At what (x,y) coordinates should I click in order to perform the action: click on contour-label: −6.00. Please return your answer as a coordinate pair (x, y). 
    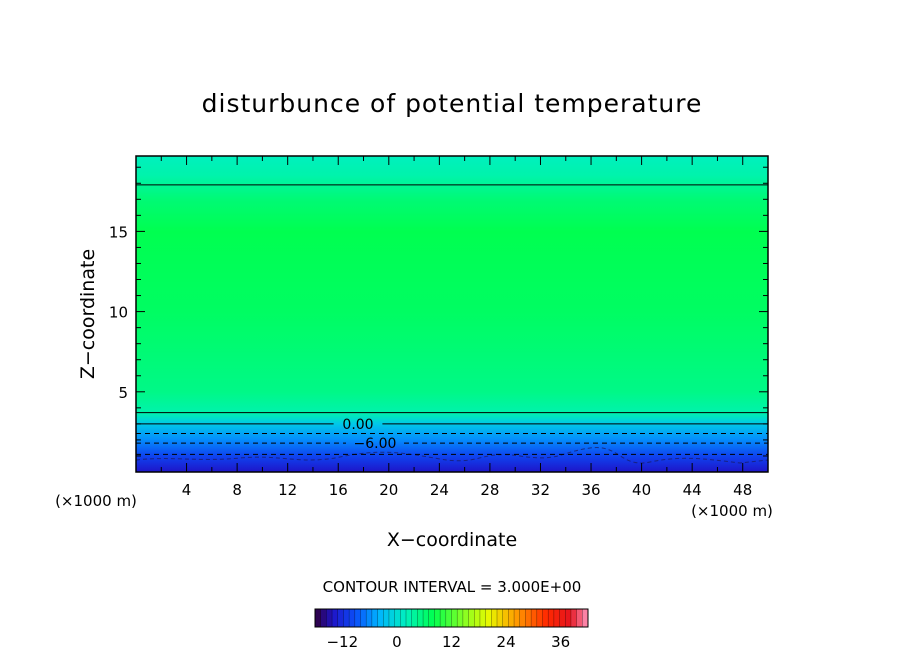
    Looking at the image, I should click on (375, 444).